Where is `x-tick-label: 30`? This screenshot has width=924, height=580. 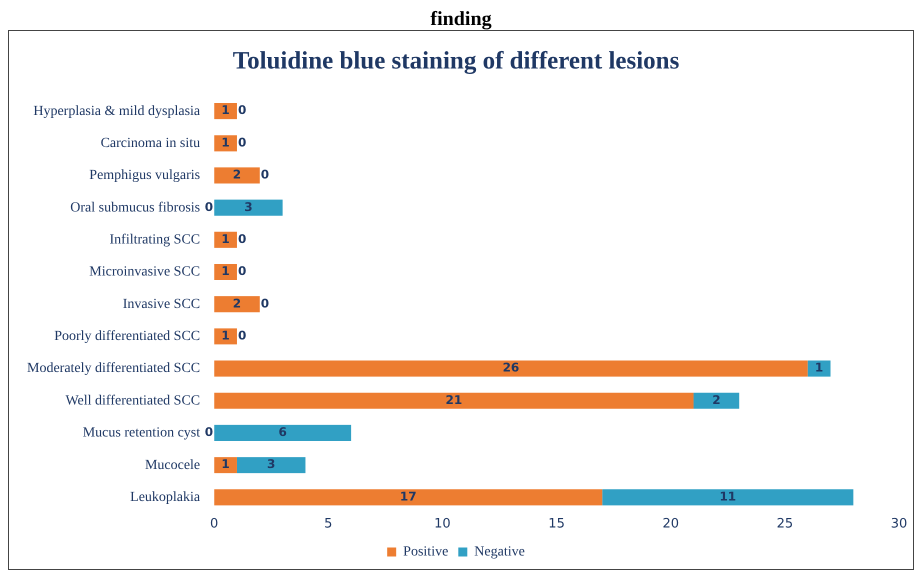
x-tick-label: 30 is located at coordinates (899, 524).